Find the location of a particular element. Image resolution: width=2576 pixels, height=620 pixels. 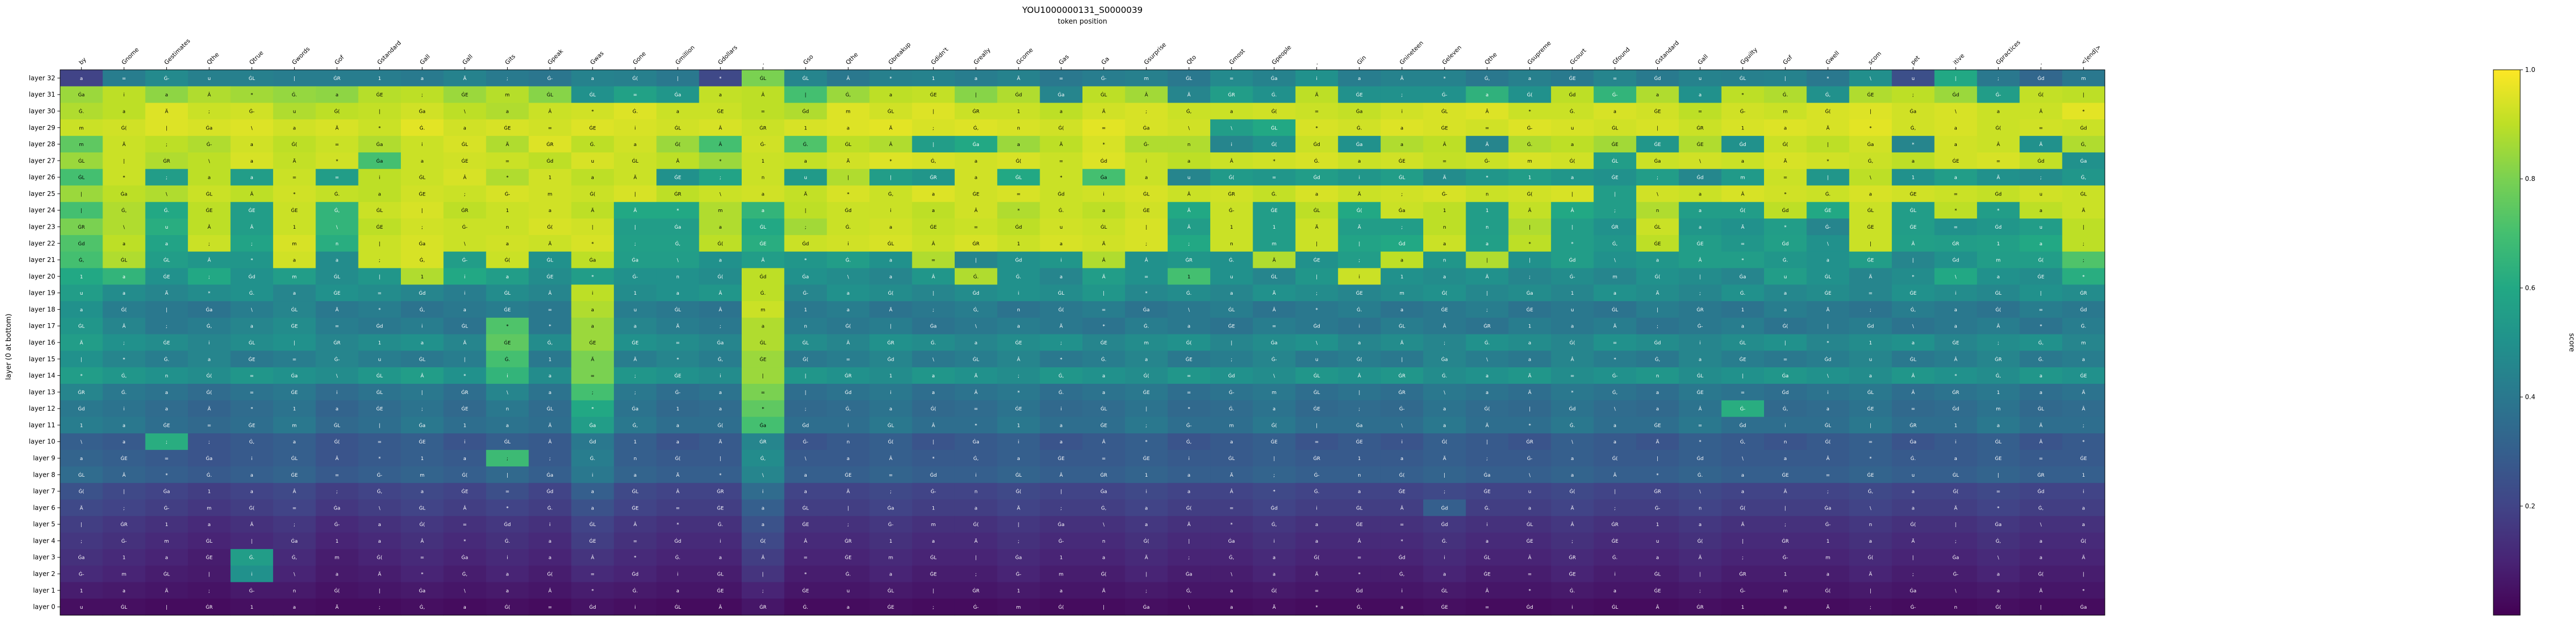

cell-label: Ġ, is located at coordinates (1785, 409).